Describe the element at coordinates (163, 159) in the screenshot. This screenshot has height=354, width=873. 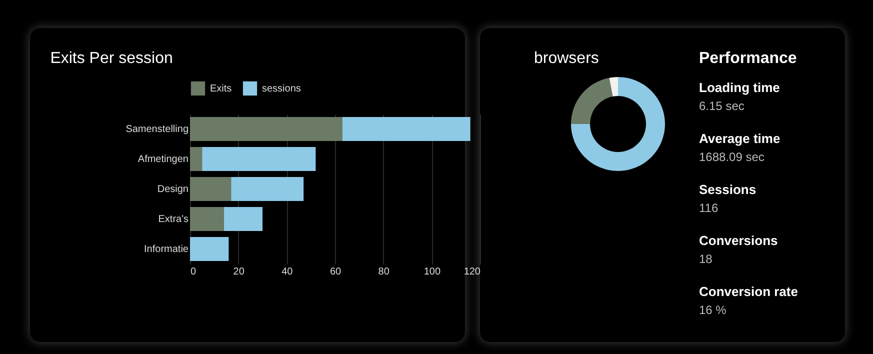
I see `y-tick-label: Afmetingen` at that location.